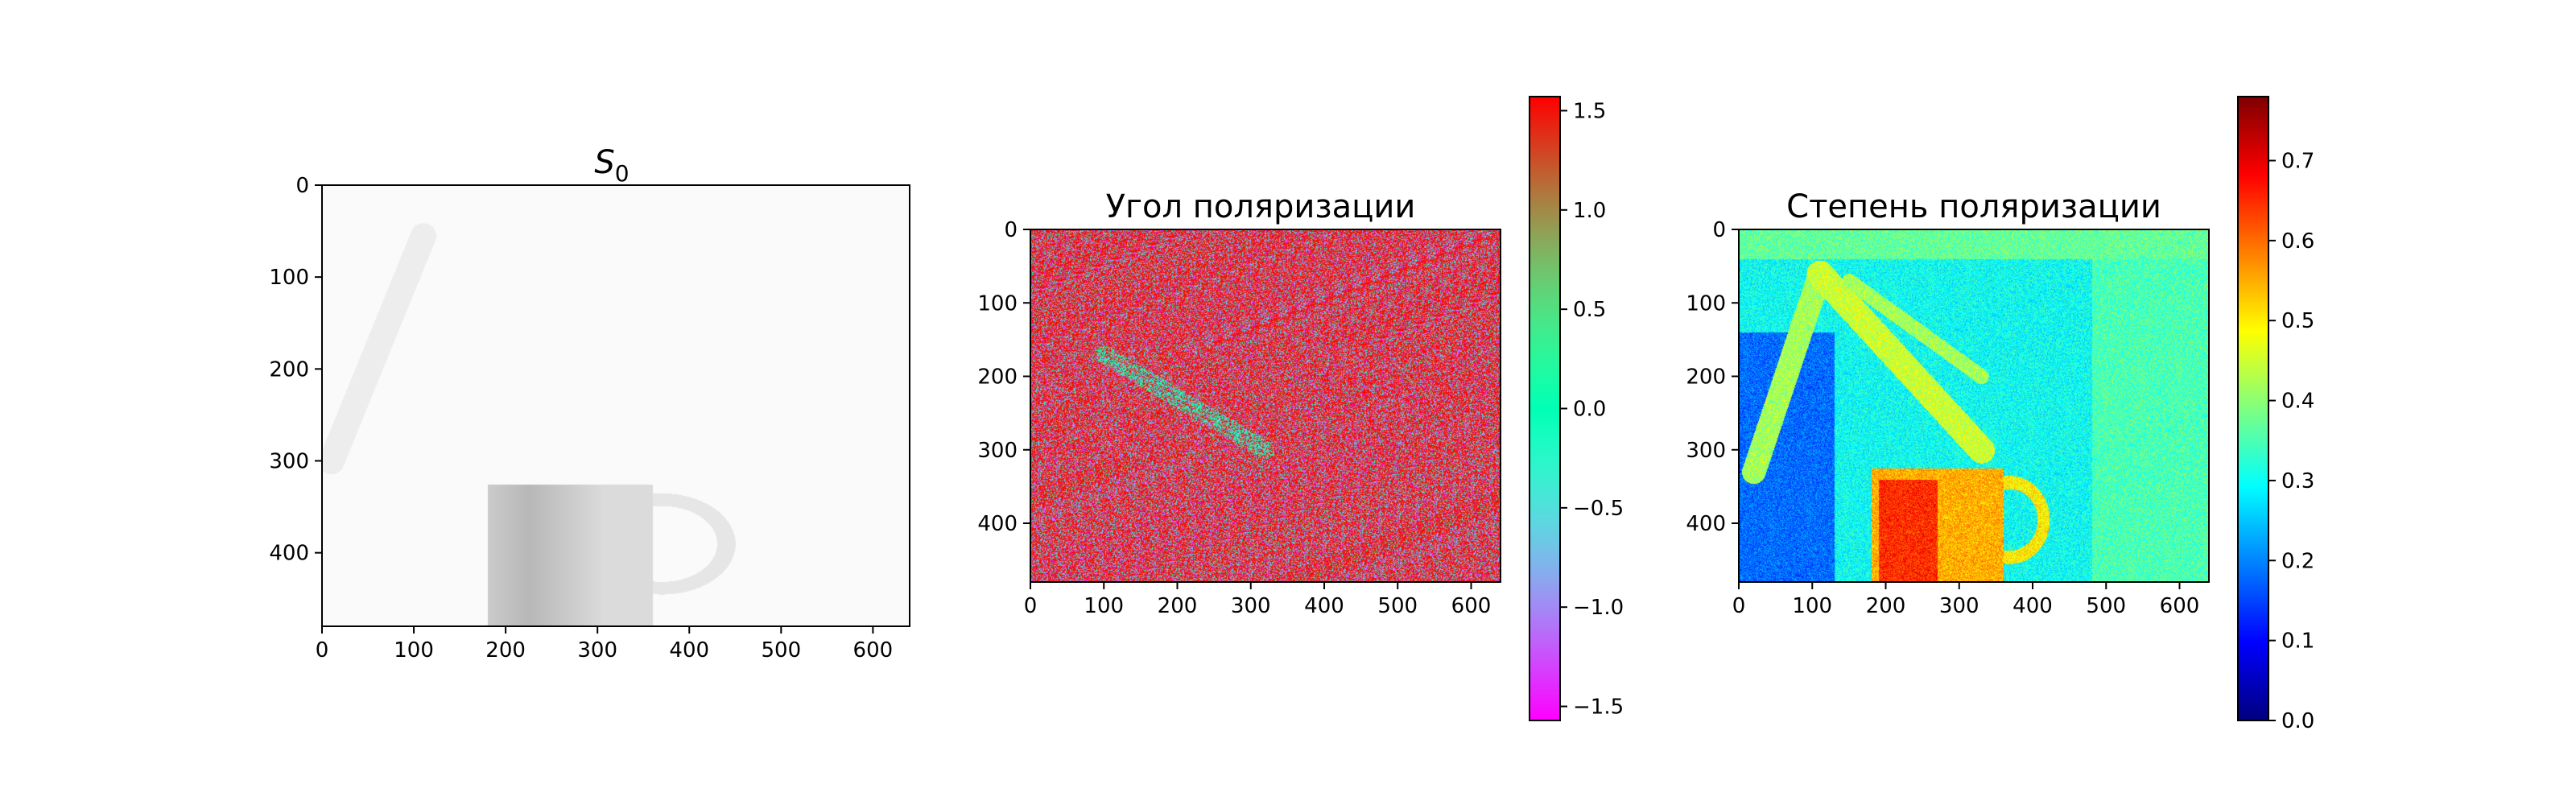  What do you see at coordinates (2297, 642) in the screenshot?
I see `colorbar-tick-label: 0.1` at bounding box center [2297, 642].